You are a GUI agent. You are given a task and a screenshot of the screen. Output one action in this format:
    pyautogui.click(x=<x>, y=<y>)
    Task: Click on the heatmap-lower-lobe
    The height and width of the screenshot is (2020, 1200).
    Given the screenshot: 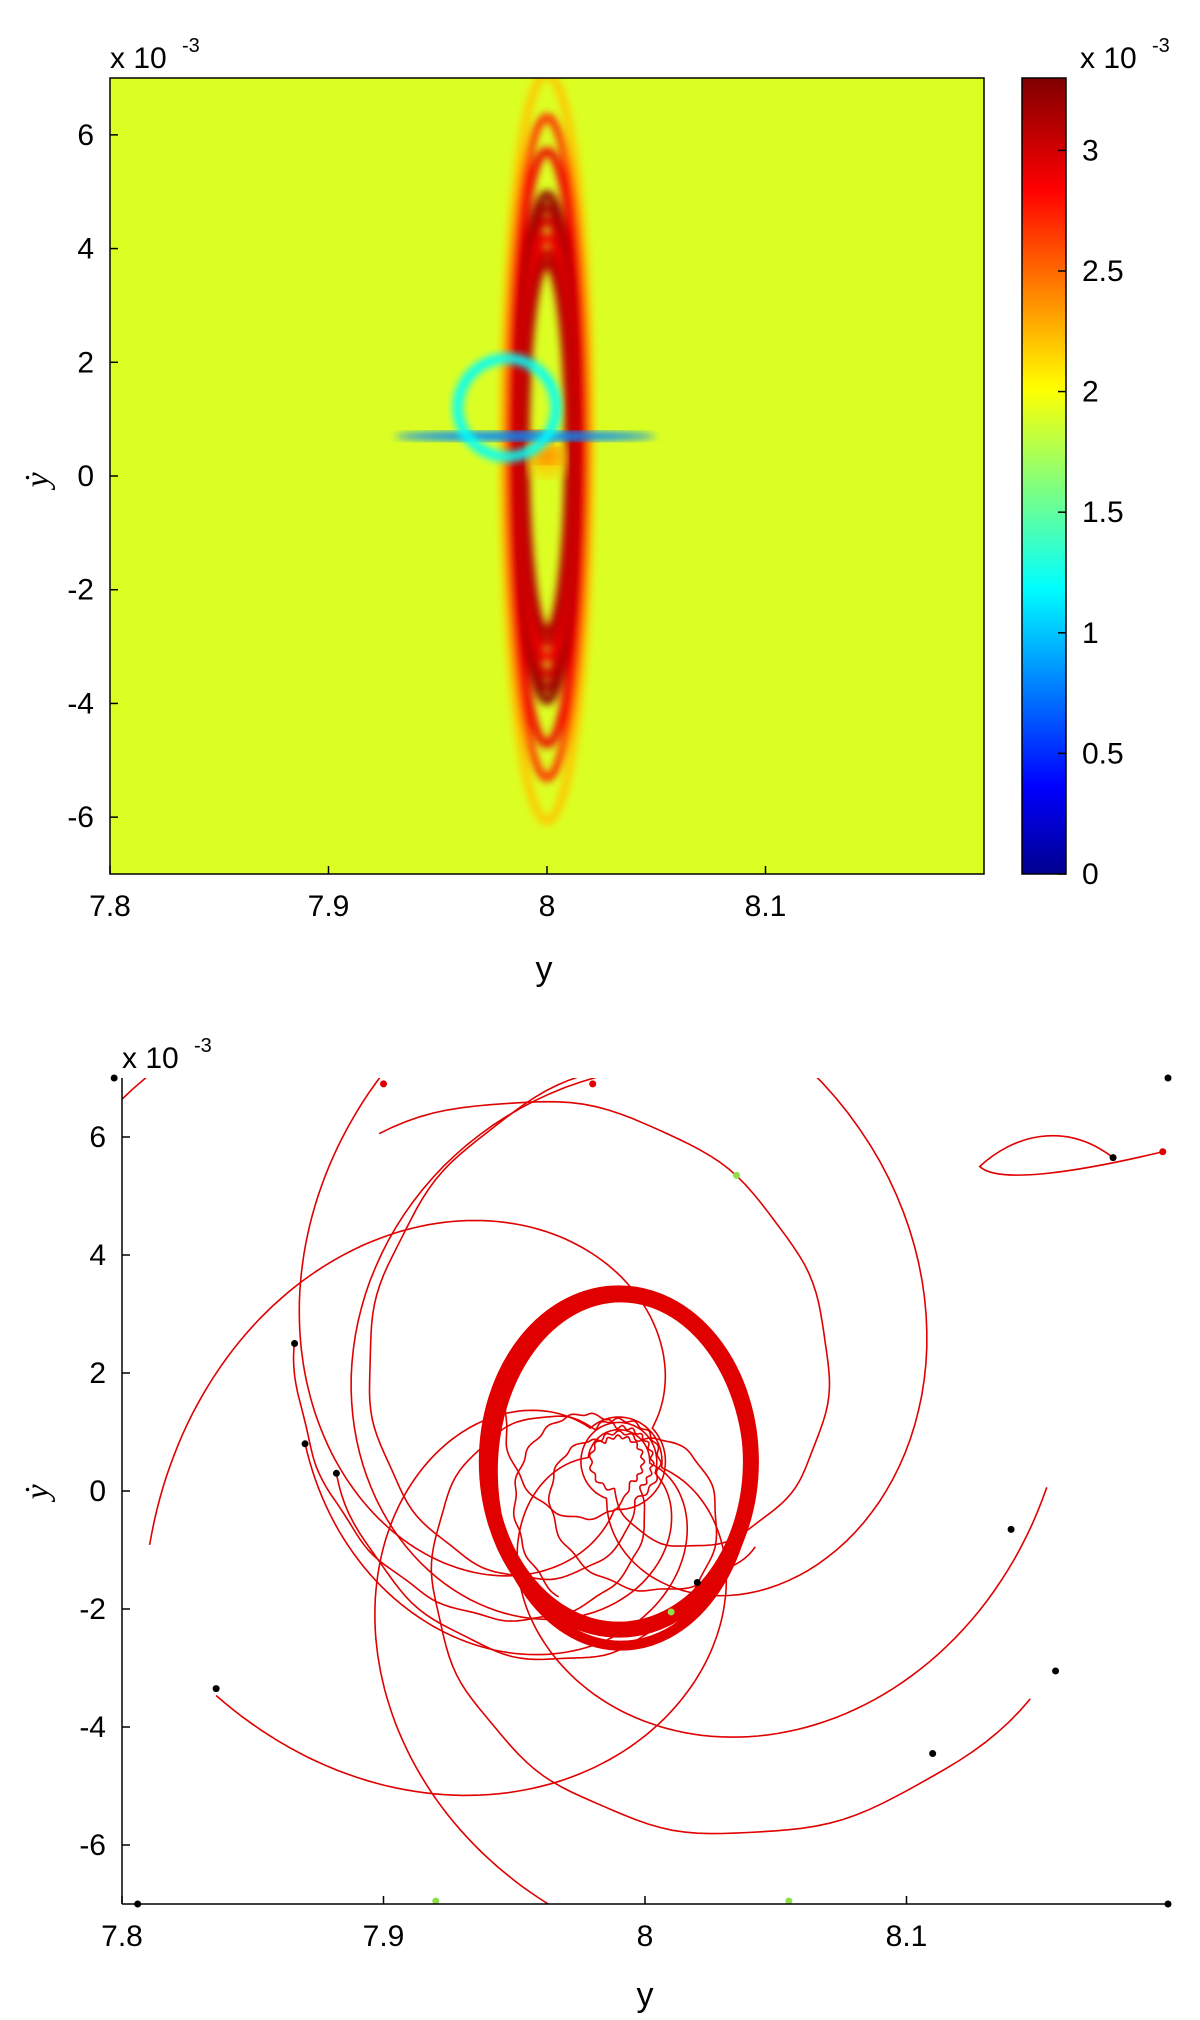 What is the action you would take?
    pyautogui.click(x=547, y=456)
    